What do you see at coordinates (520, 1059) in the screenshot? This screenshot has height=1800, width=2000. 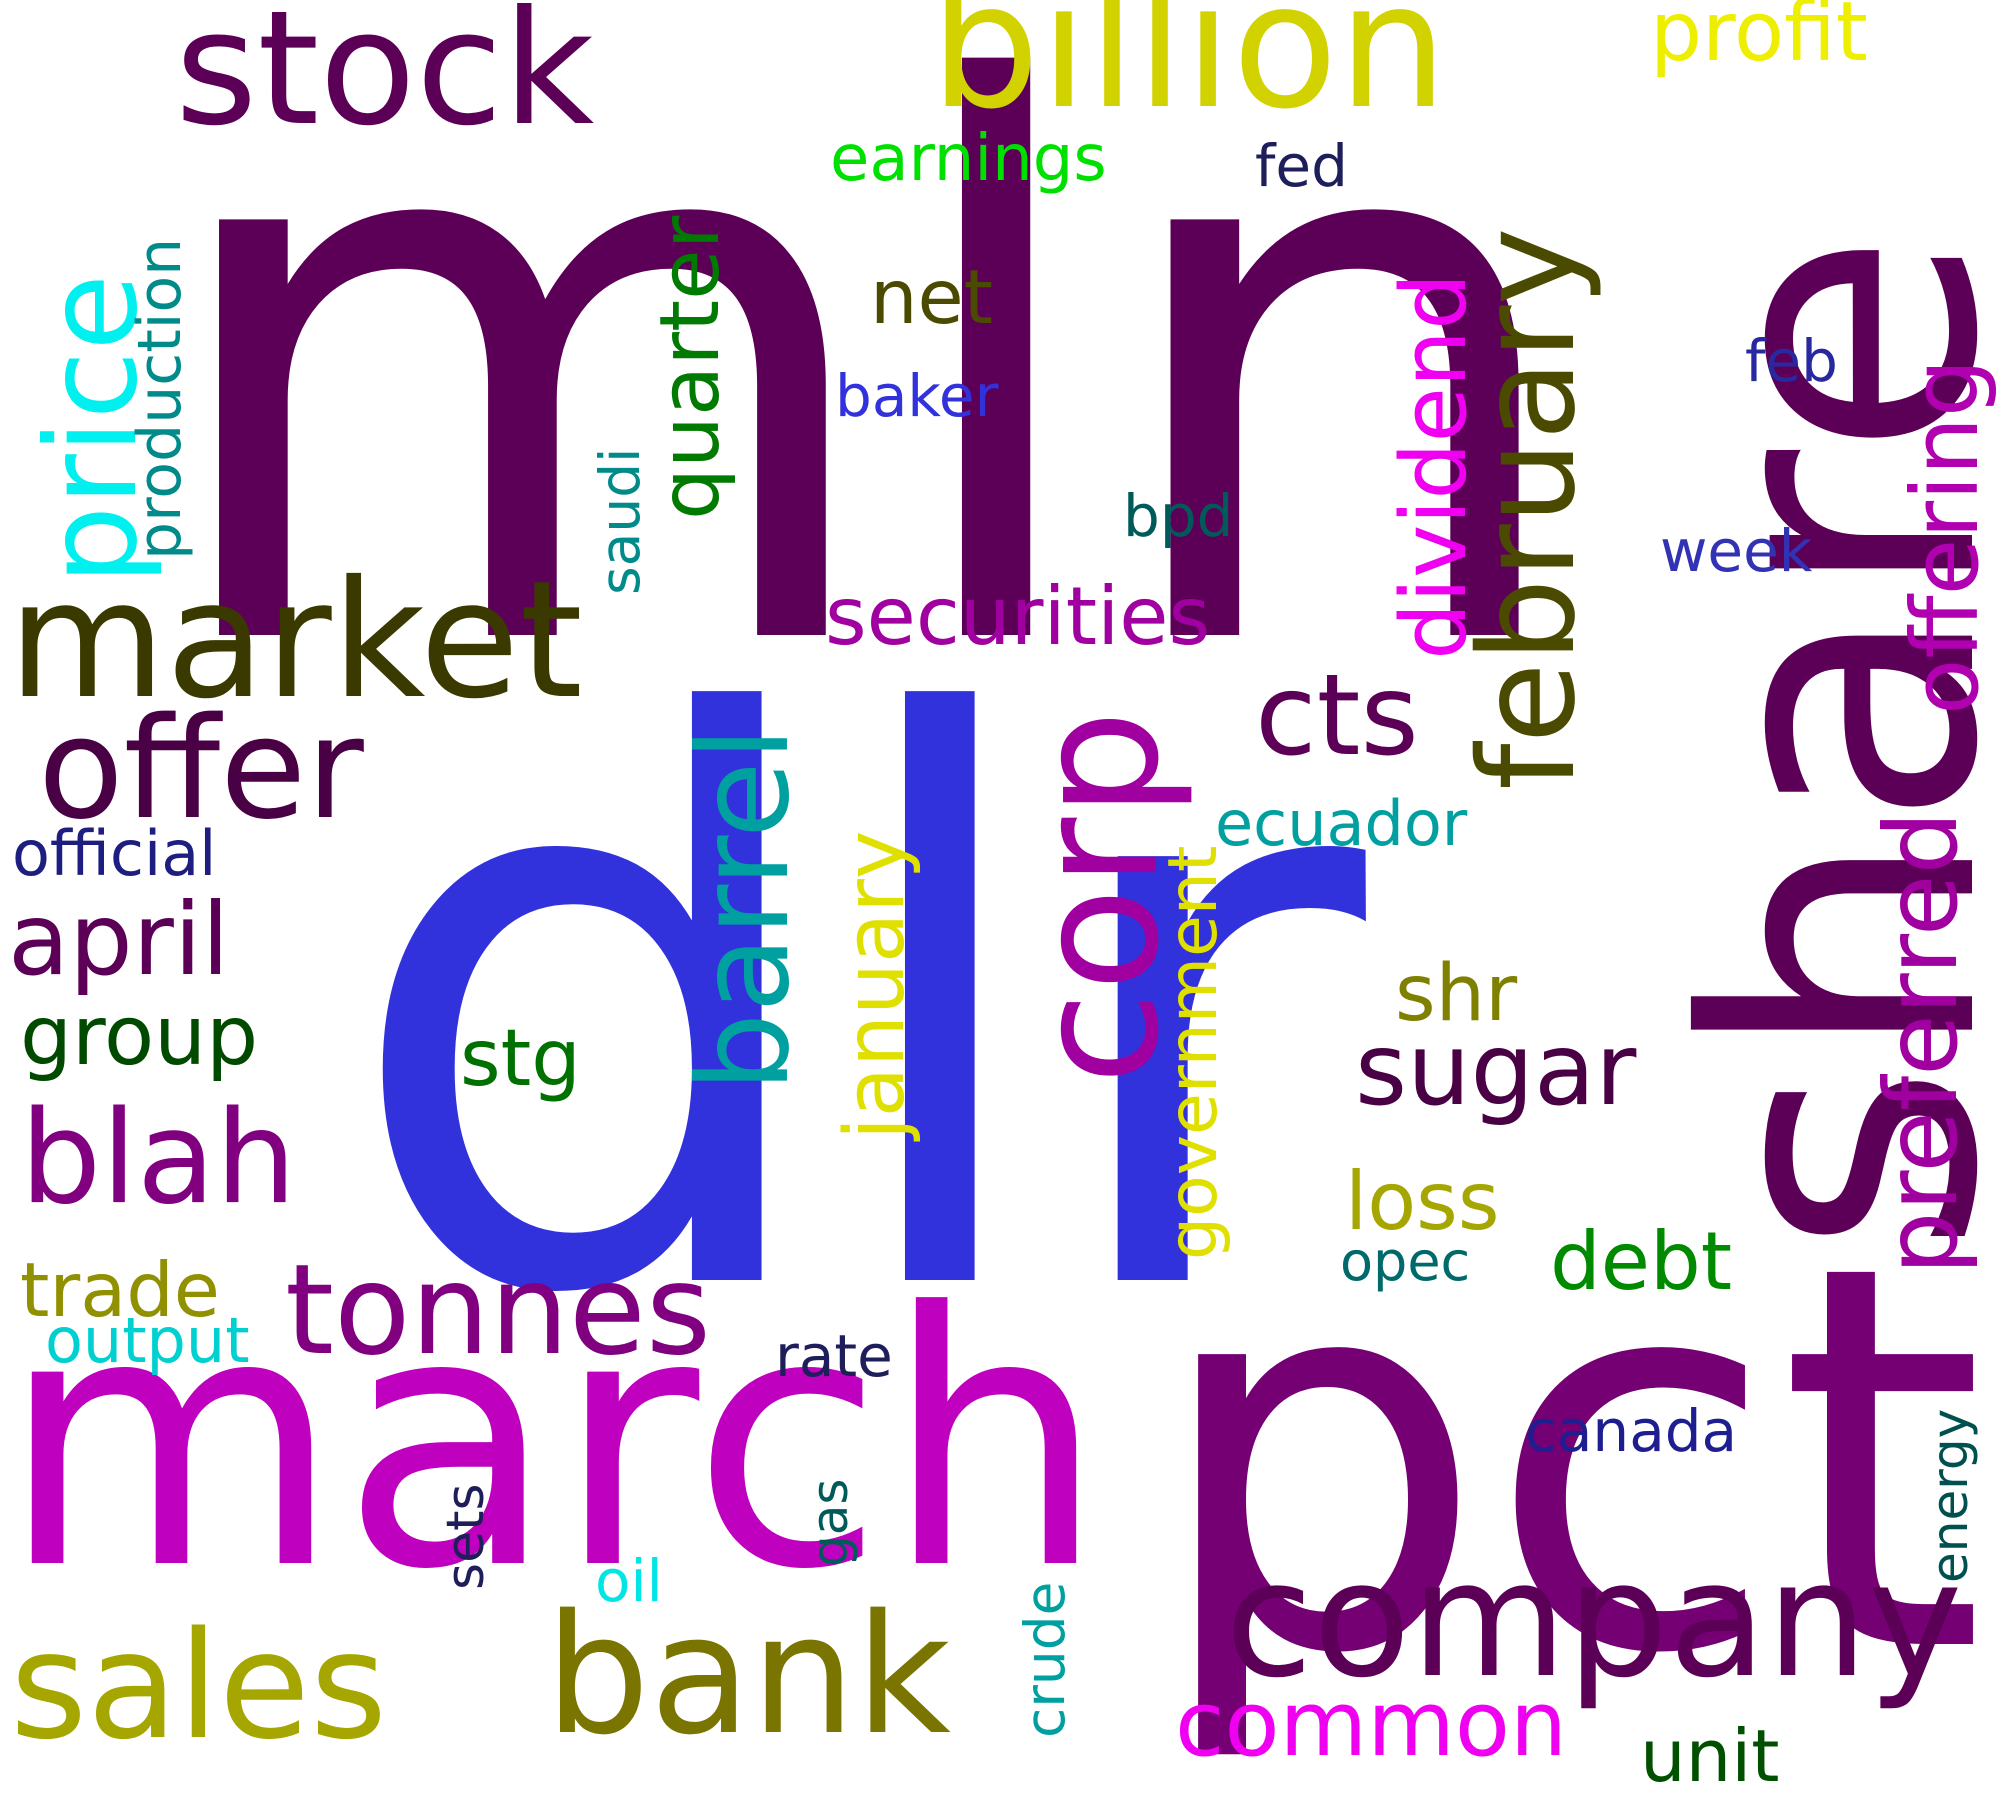 I see `word-stg: stg` at bounding box center [520, 1059].